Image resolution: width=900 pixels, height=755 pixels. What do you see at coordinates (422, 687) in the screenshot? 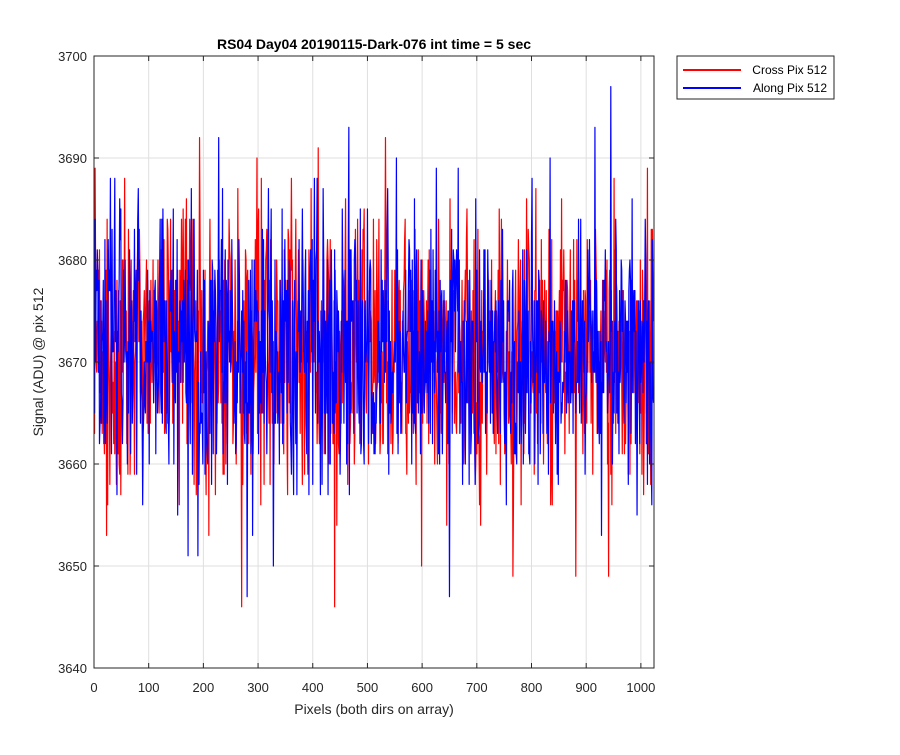
I see `x-tick-label: 600` at bounding box center [422, 687].